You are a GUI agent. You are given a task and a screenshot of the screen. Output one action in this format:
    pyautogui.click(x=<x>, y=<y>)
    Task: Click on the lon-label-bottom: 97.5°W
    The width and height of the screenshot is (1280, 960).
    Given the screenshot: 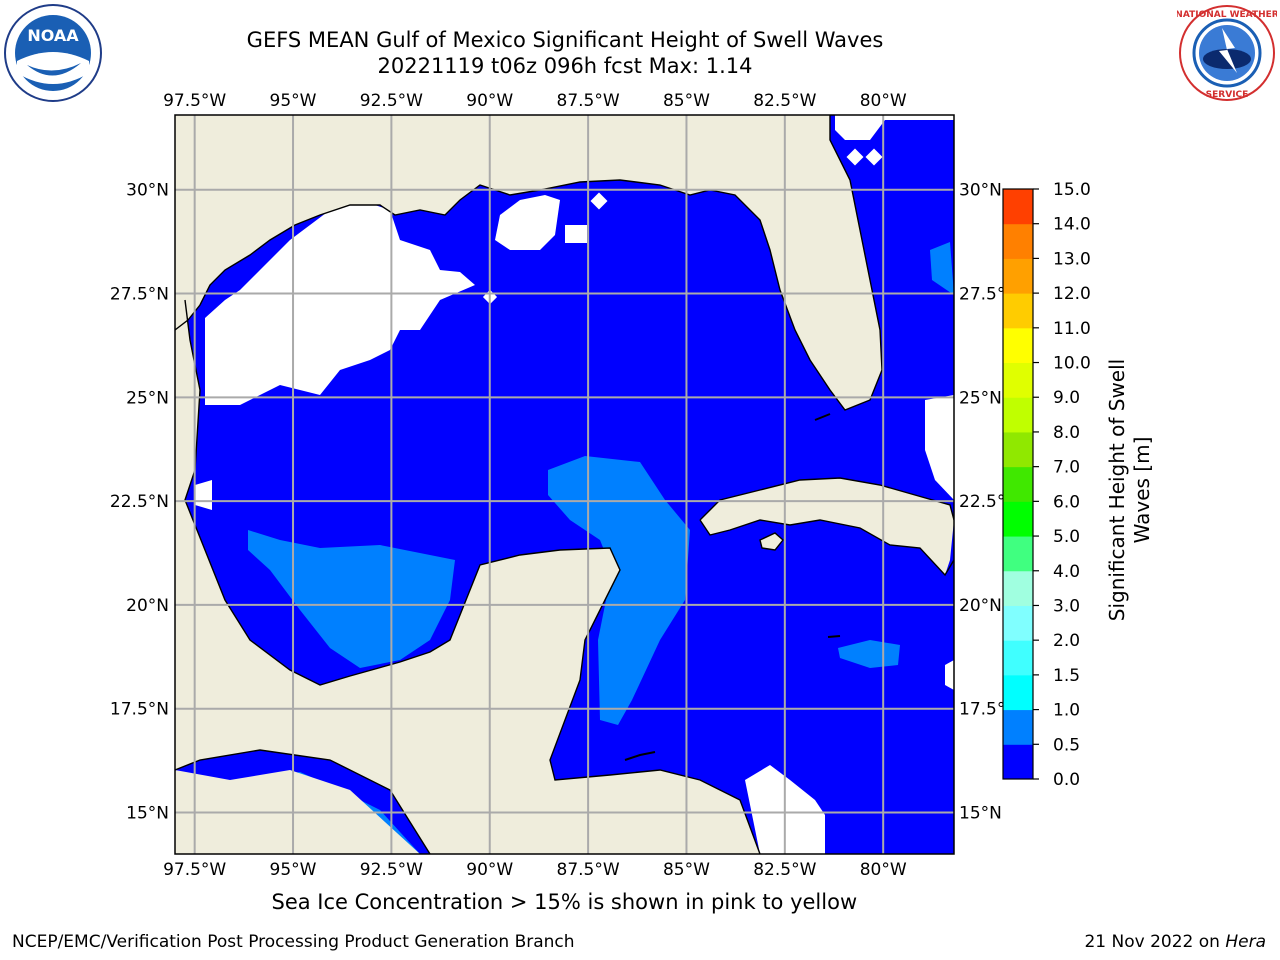 What is the action you would take?
    pyautogui.click(x=194, y=870)
    